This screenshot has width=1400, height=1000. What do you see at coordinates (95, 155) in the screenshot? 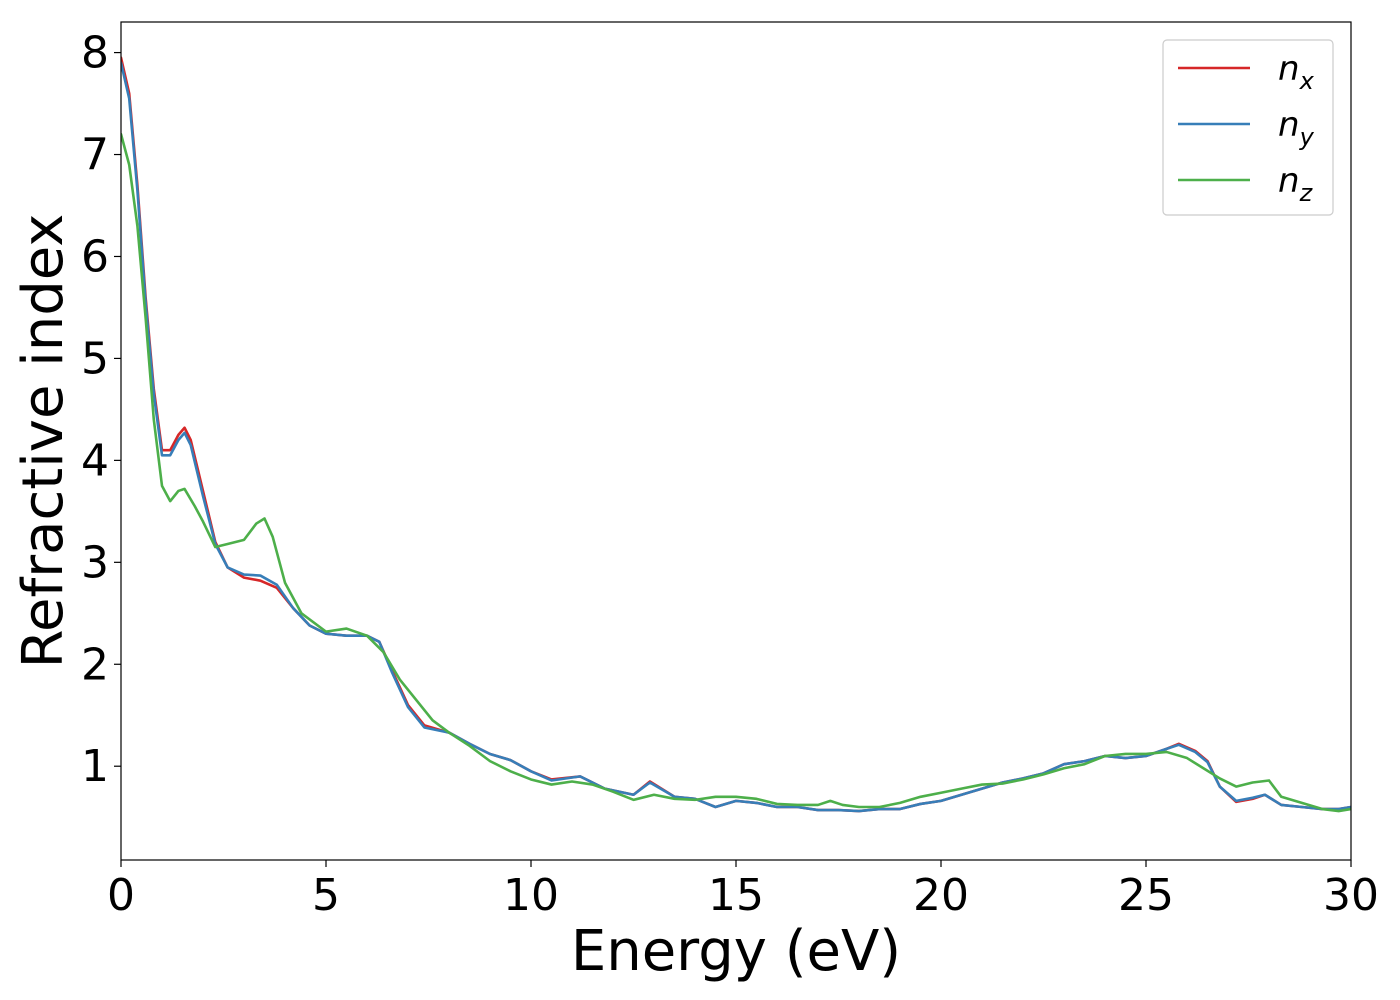
I see `y-tick-label: 7` at bounding box center [95, 155].